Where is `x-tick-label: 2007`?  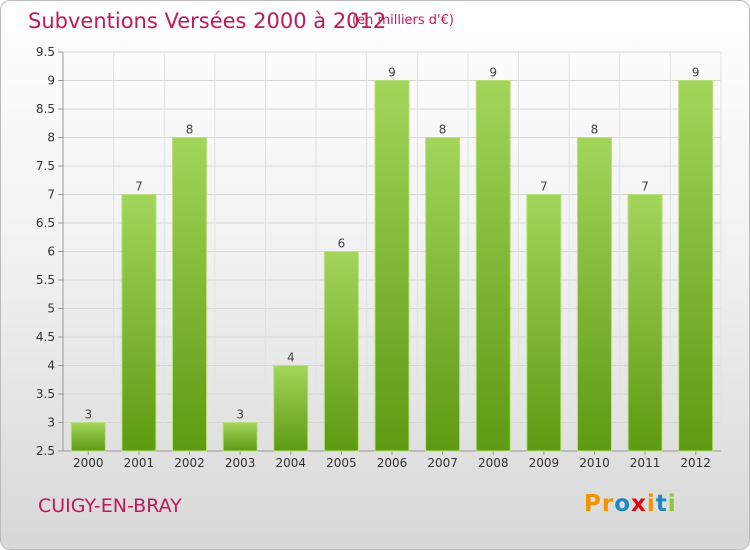 x-tick-label: 2007 is located at coordinates (442, 463).